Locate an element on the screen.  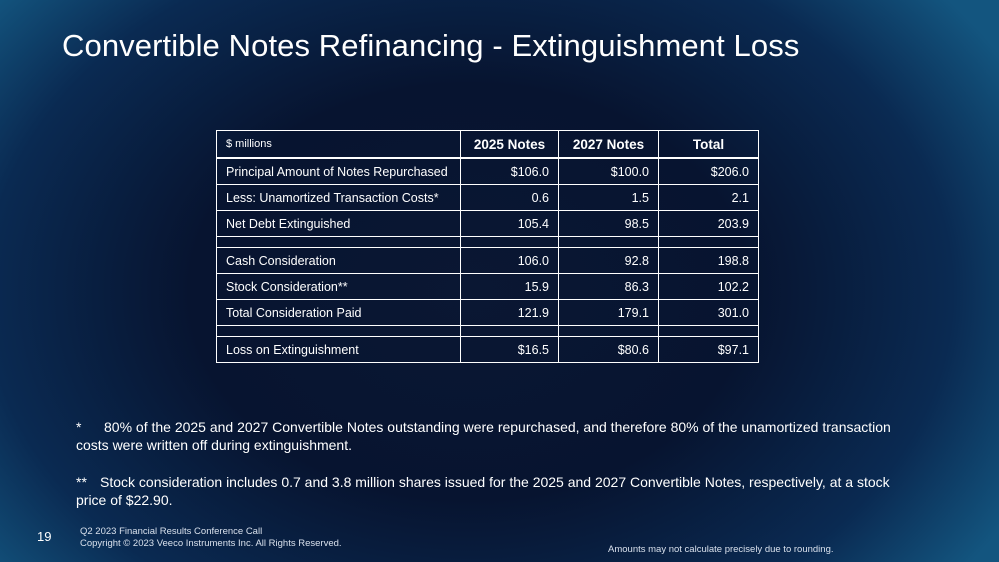
cell-total: $97.1 is located at coordinates (708, 349).